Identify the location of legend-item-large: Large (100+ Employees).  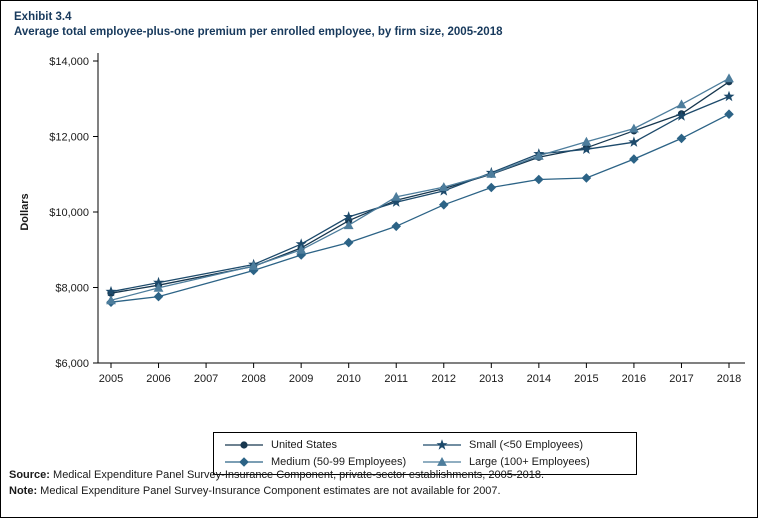
(523, 462).